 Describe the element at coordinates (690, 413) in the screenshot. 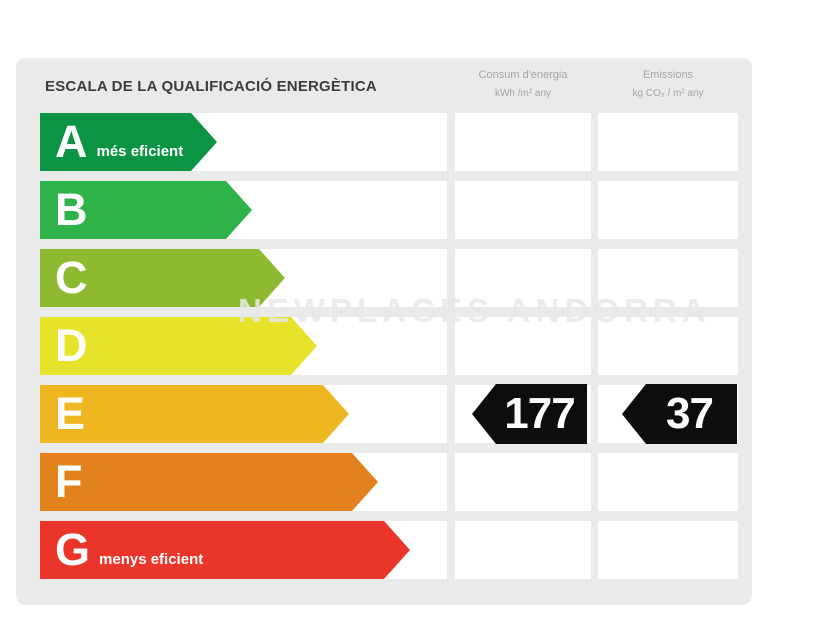

I see `emissions-value: 37` at that location.